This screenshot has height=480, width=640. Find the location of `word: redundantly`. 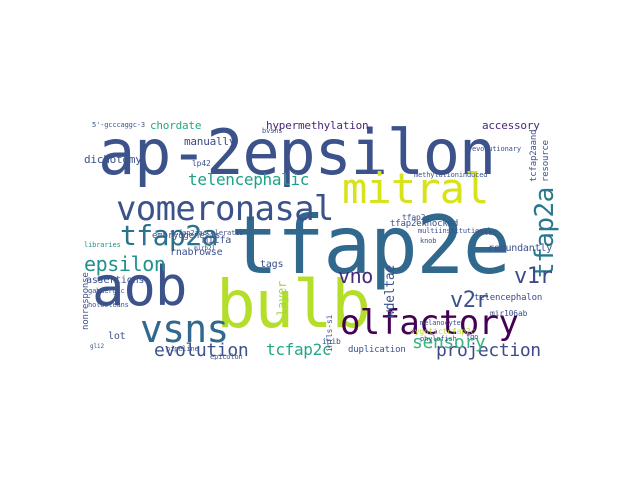

word: redundantly is located at coordinates (520, 248).